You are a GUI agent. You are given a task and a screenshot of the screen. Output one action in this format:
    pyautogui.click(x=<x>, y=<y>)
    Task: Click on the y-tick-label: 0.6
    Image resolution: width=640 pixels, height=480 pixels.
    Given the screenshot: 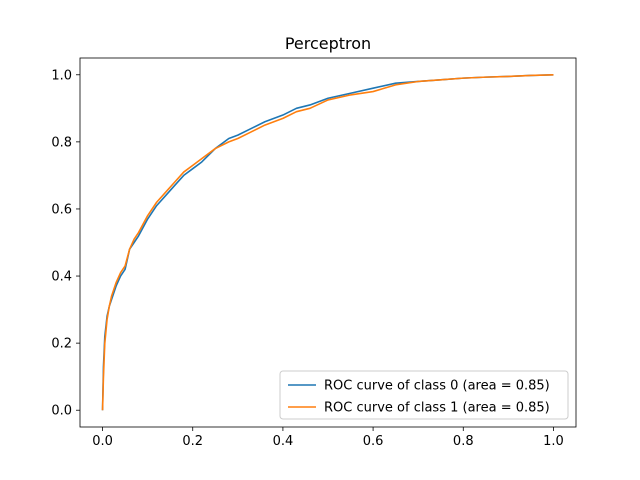 What is the action you would take?
    pyautogui.click(x=61, y=209)
    